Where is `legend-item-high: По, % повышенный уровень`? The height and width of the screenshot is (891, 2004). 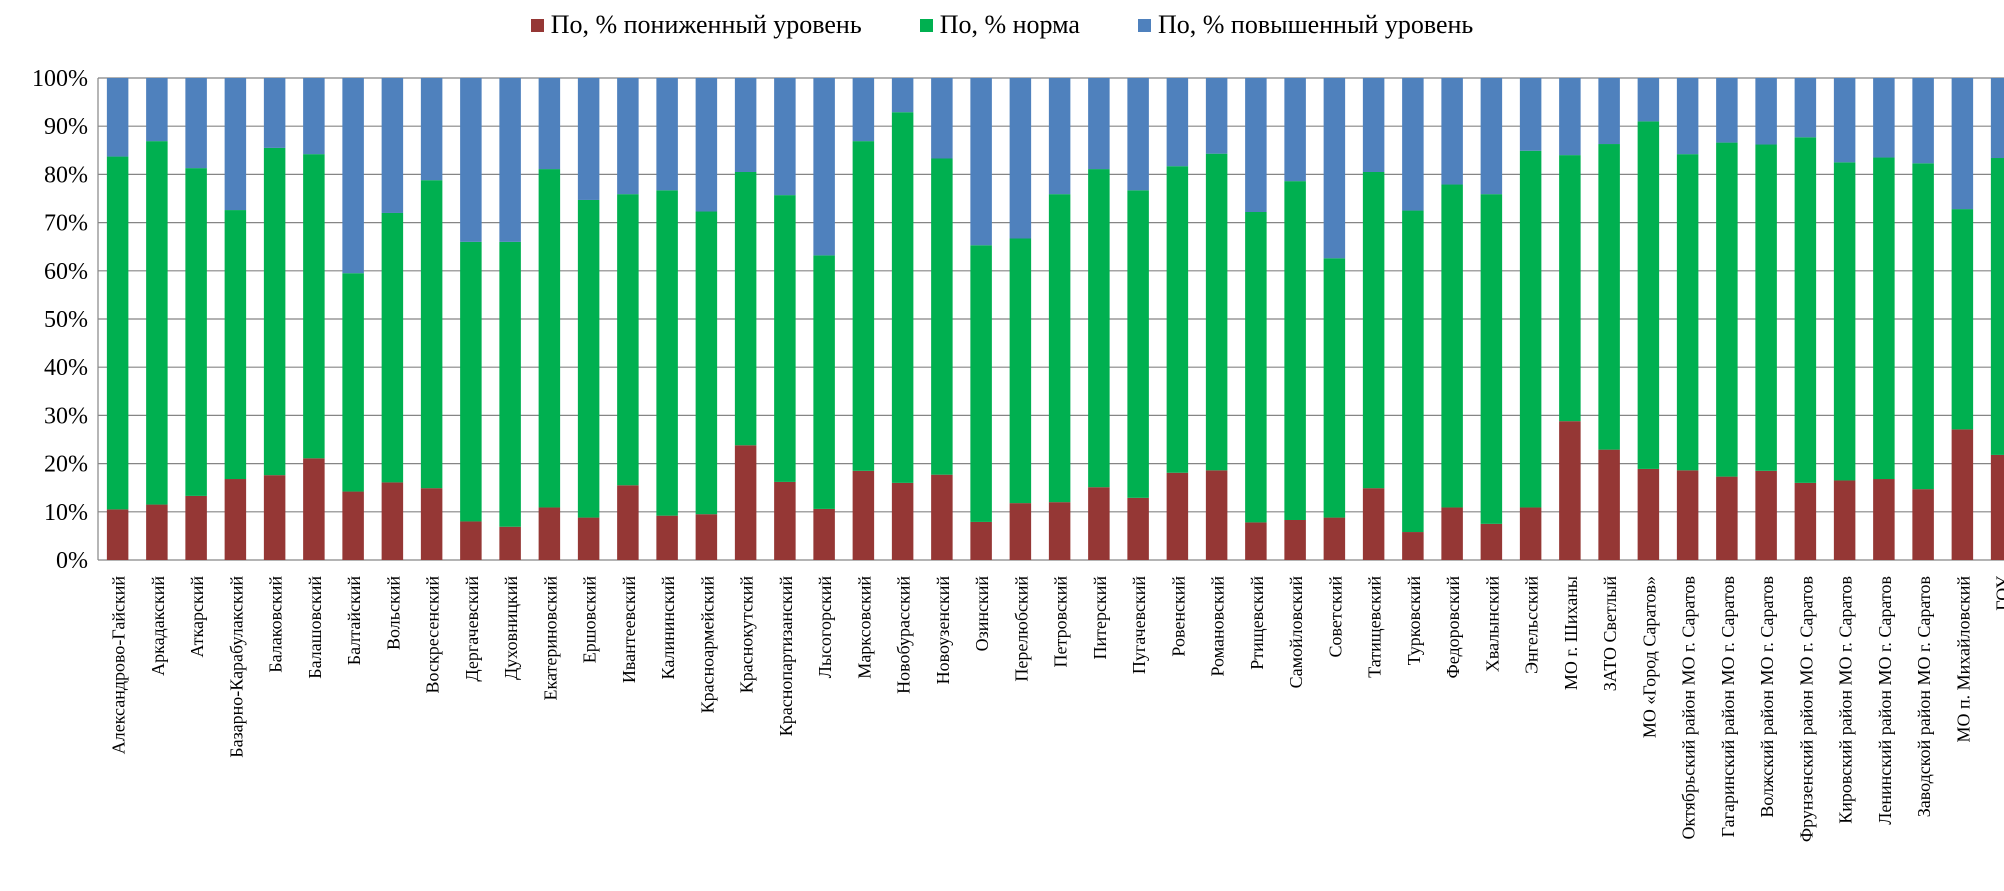 legend-item-high: По, % повышенный уровень is located at coordinates (1305, 25).